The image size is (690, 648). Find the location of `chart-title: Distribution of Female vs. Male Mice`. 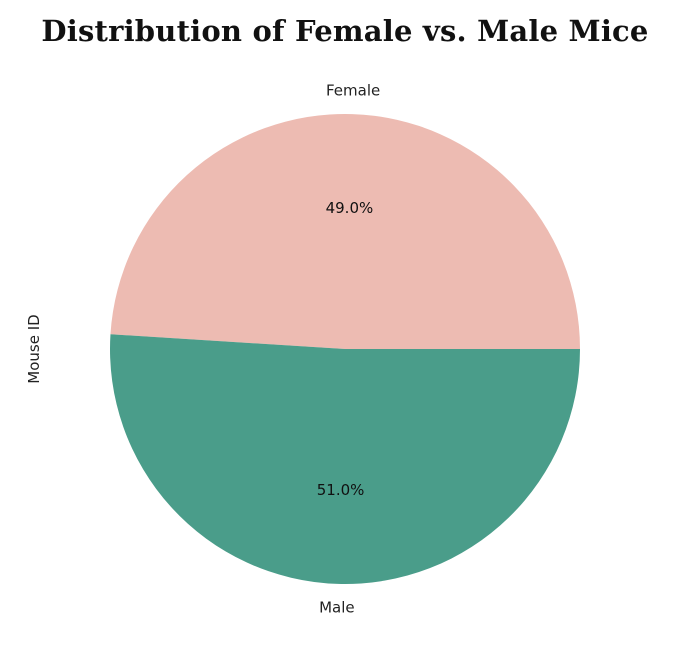

chart-title: Distribution of Female vs. Male Mice is located at coordinates (345, 31).